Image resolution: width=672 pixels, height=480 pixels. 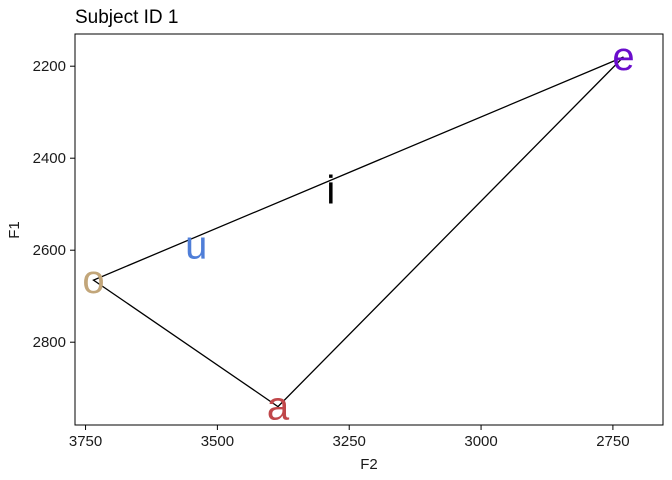 What do you see at coordinates (49, 342) in the screenshot?
I see `y-tick-label: 2800` at bounding box center [49, 342].